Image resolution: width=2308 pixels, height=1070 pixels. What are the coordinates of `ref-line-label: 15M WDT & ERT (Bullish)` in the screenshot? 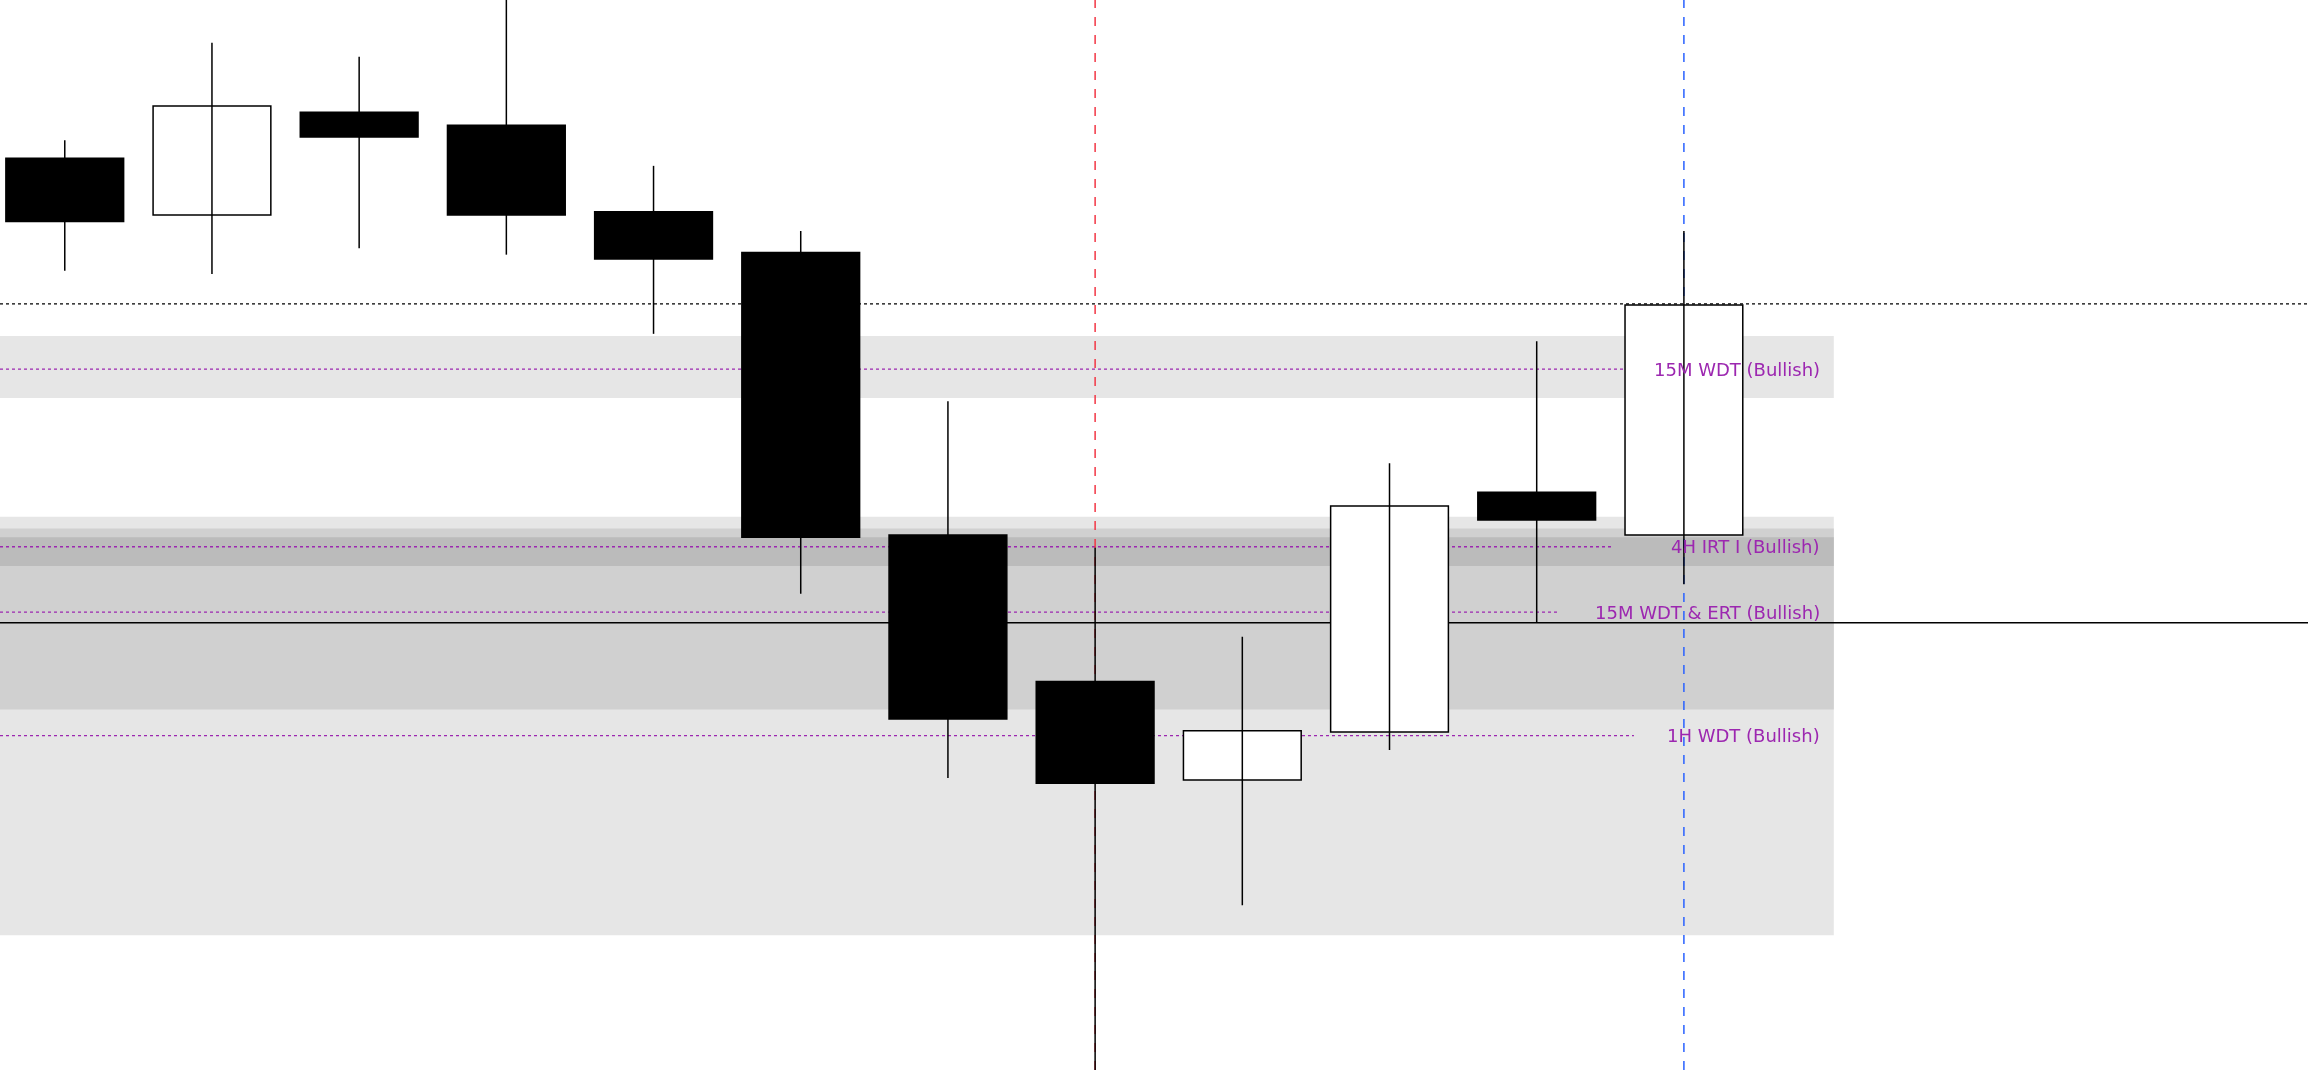 It's located at (1708, 612).